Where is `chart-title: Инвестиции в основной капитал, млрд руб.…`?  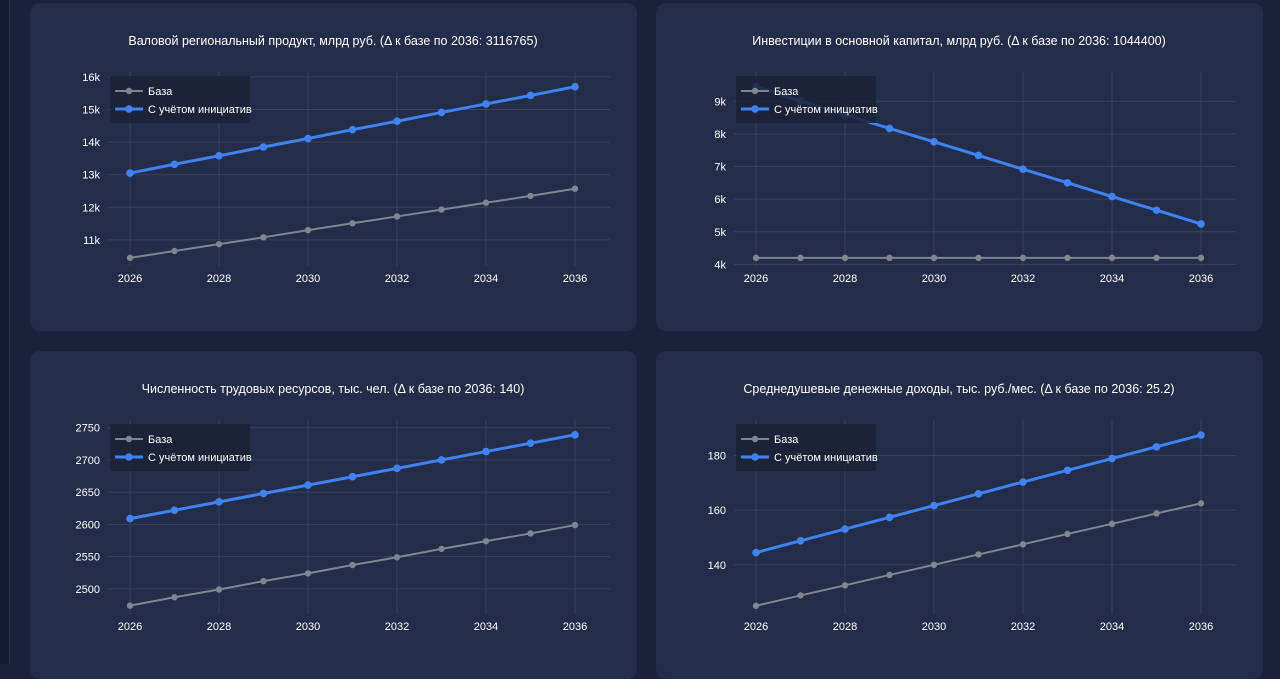 chart-title: Инвестиции в основной капитал, млрд руб.… is located at coordinates (959, 41).